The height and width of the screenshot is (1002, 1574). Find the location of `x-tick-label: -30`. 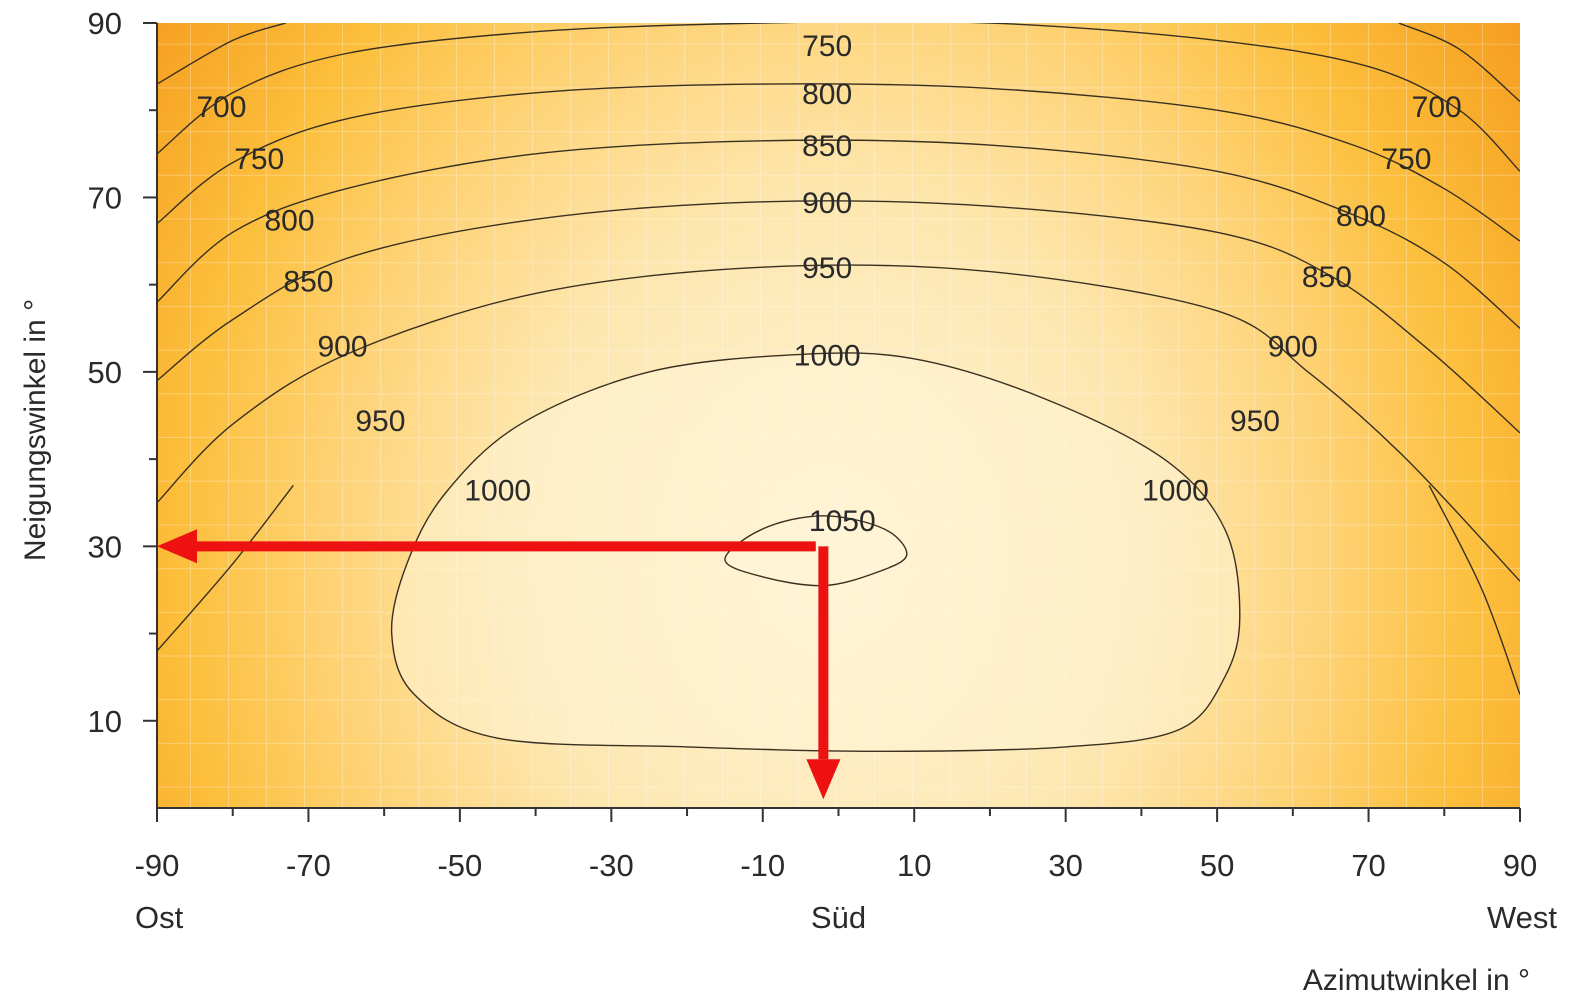

x-tick-label: -30 is located at coordinates (611, 865).